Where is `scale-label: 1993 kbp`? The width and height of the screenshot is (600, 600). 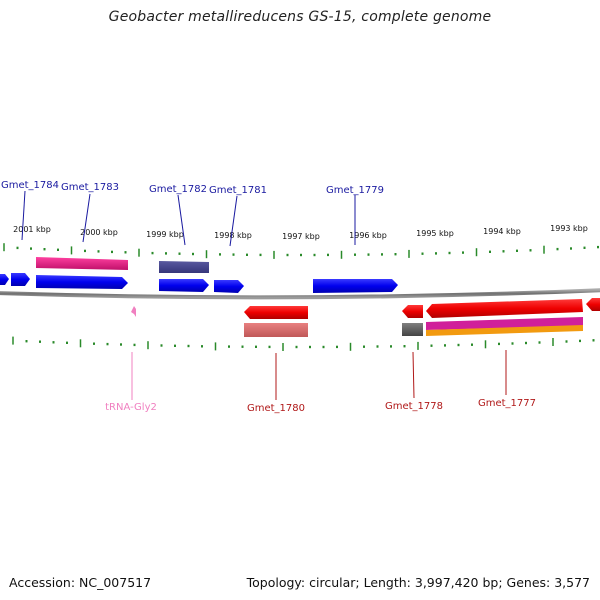 scale-label: 1993 kbp is located at coordinates (569, 228).